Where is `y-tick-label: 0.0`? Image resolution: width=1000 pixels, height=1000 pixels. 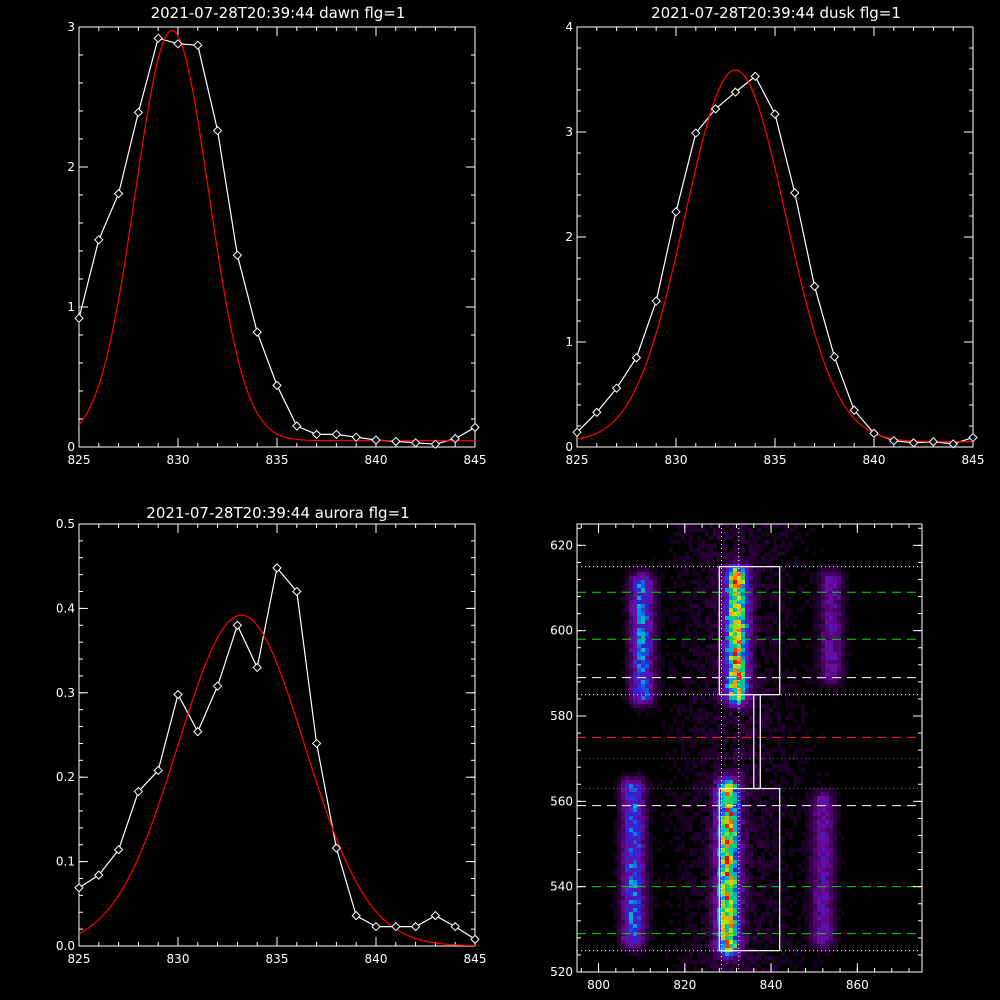
y-tick-label: 0.0 is located at coordinates (65, 946).